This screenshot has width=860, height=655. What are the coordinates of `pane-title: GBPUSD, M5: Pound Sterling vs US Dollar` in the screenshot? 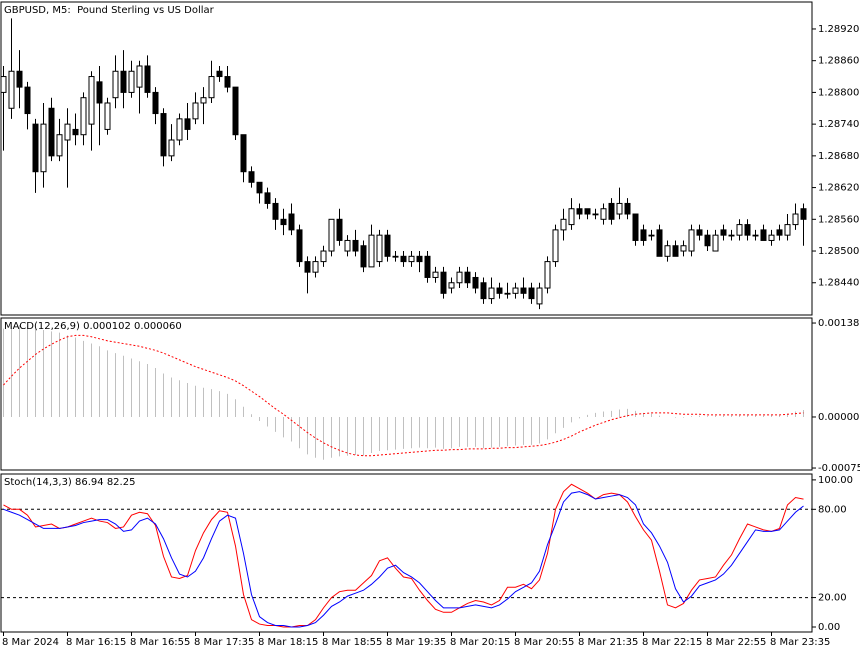 It's located at (109, 10).